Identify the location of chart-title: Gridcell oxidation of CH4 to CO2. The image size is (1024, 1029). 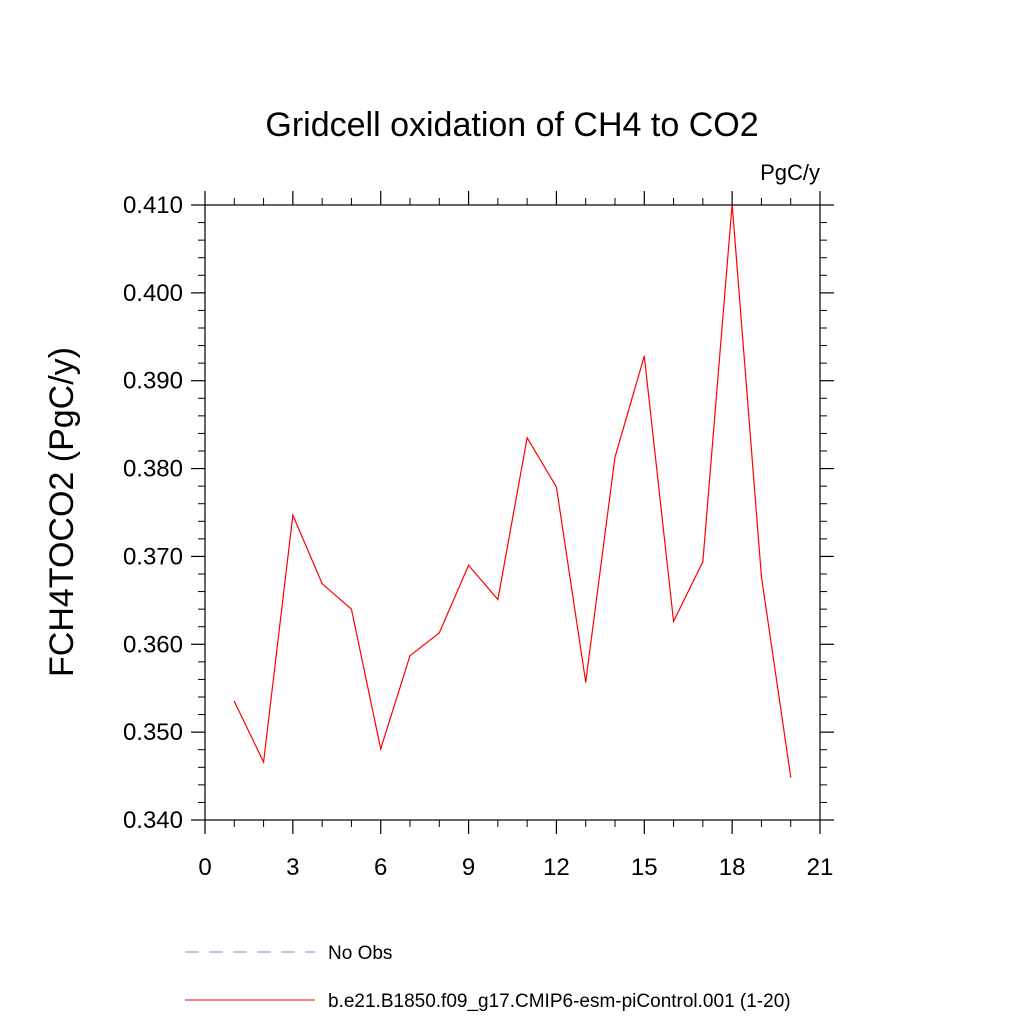
(511, 125).